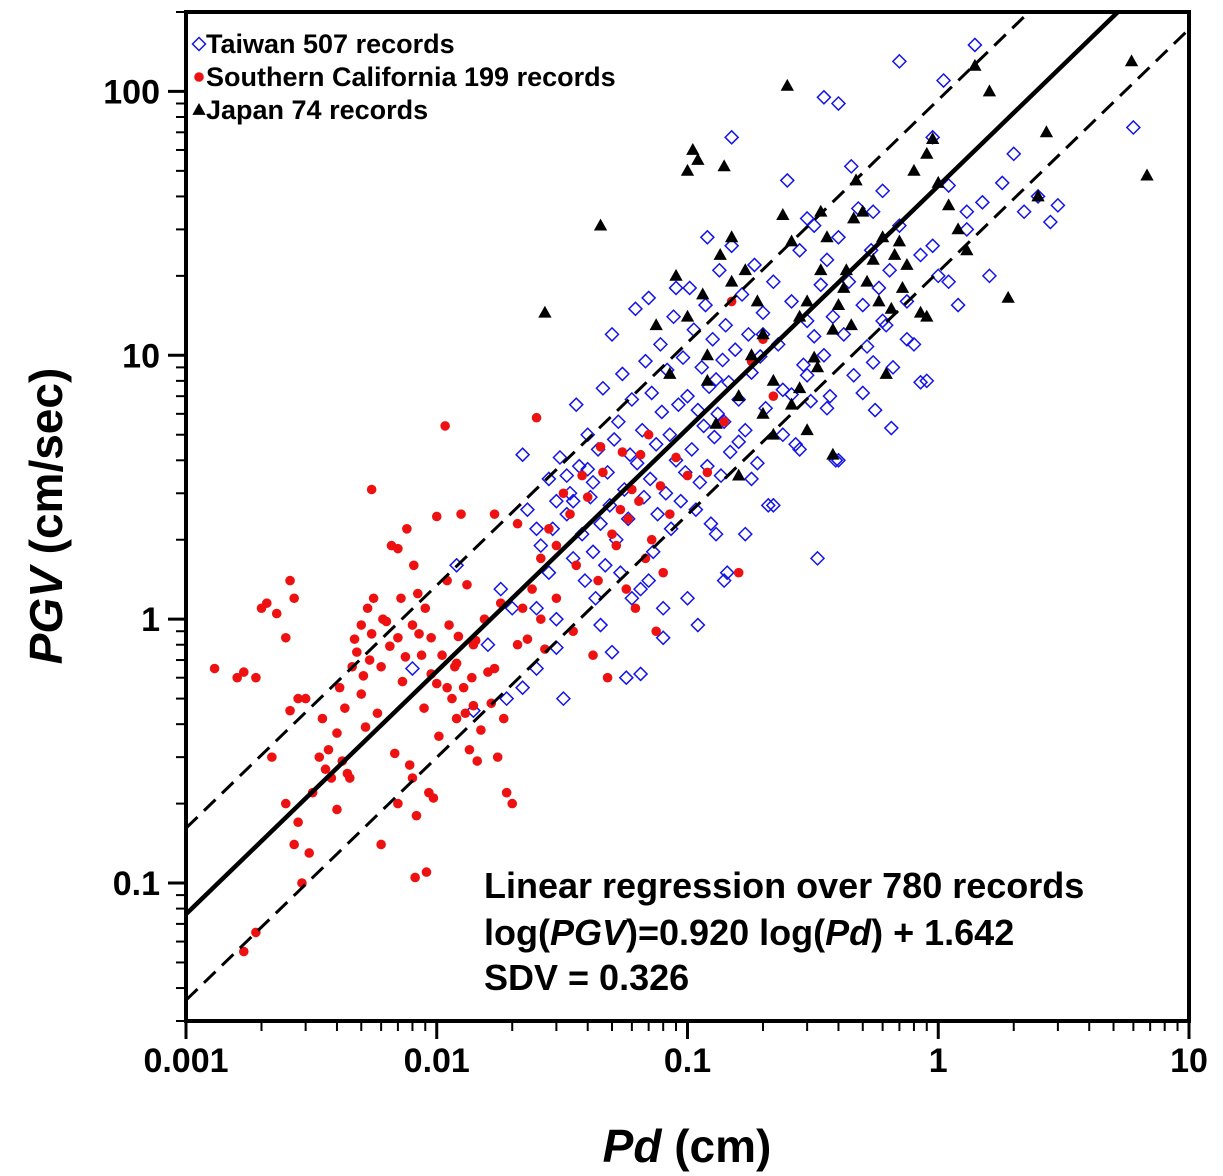 This screenshot has width=1223, height=1176. I want to click on x-tick-label: 0.001, so click(185, 1061).